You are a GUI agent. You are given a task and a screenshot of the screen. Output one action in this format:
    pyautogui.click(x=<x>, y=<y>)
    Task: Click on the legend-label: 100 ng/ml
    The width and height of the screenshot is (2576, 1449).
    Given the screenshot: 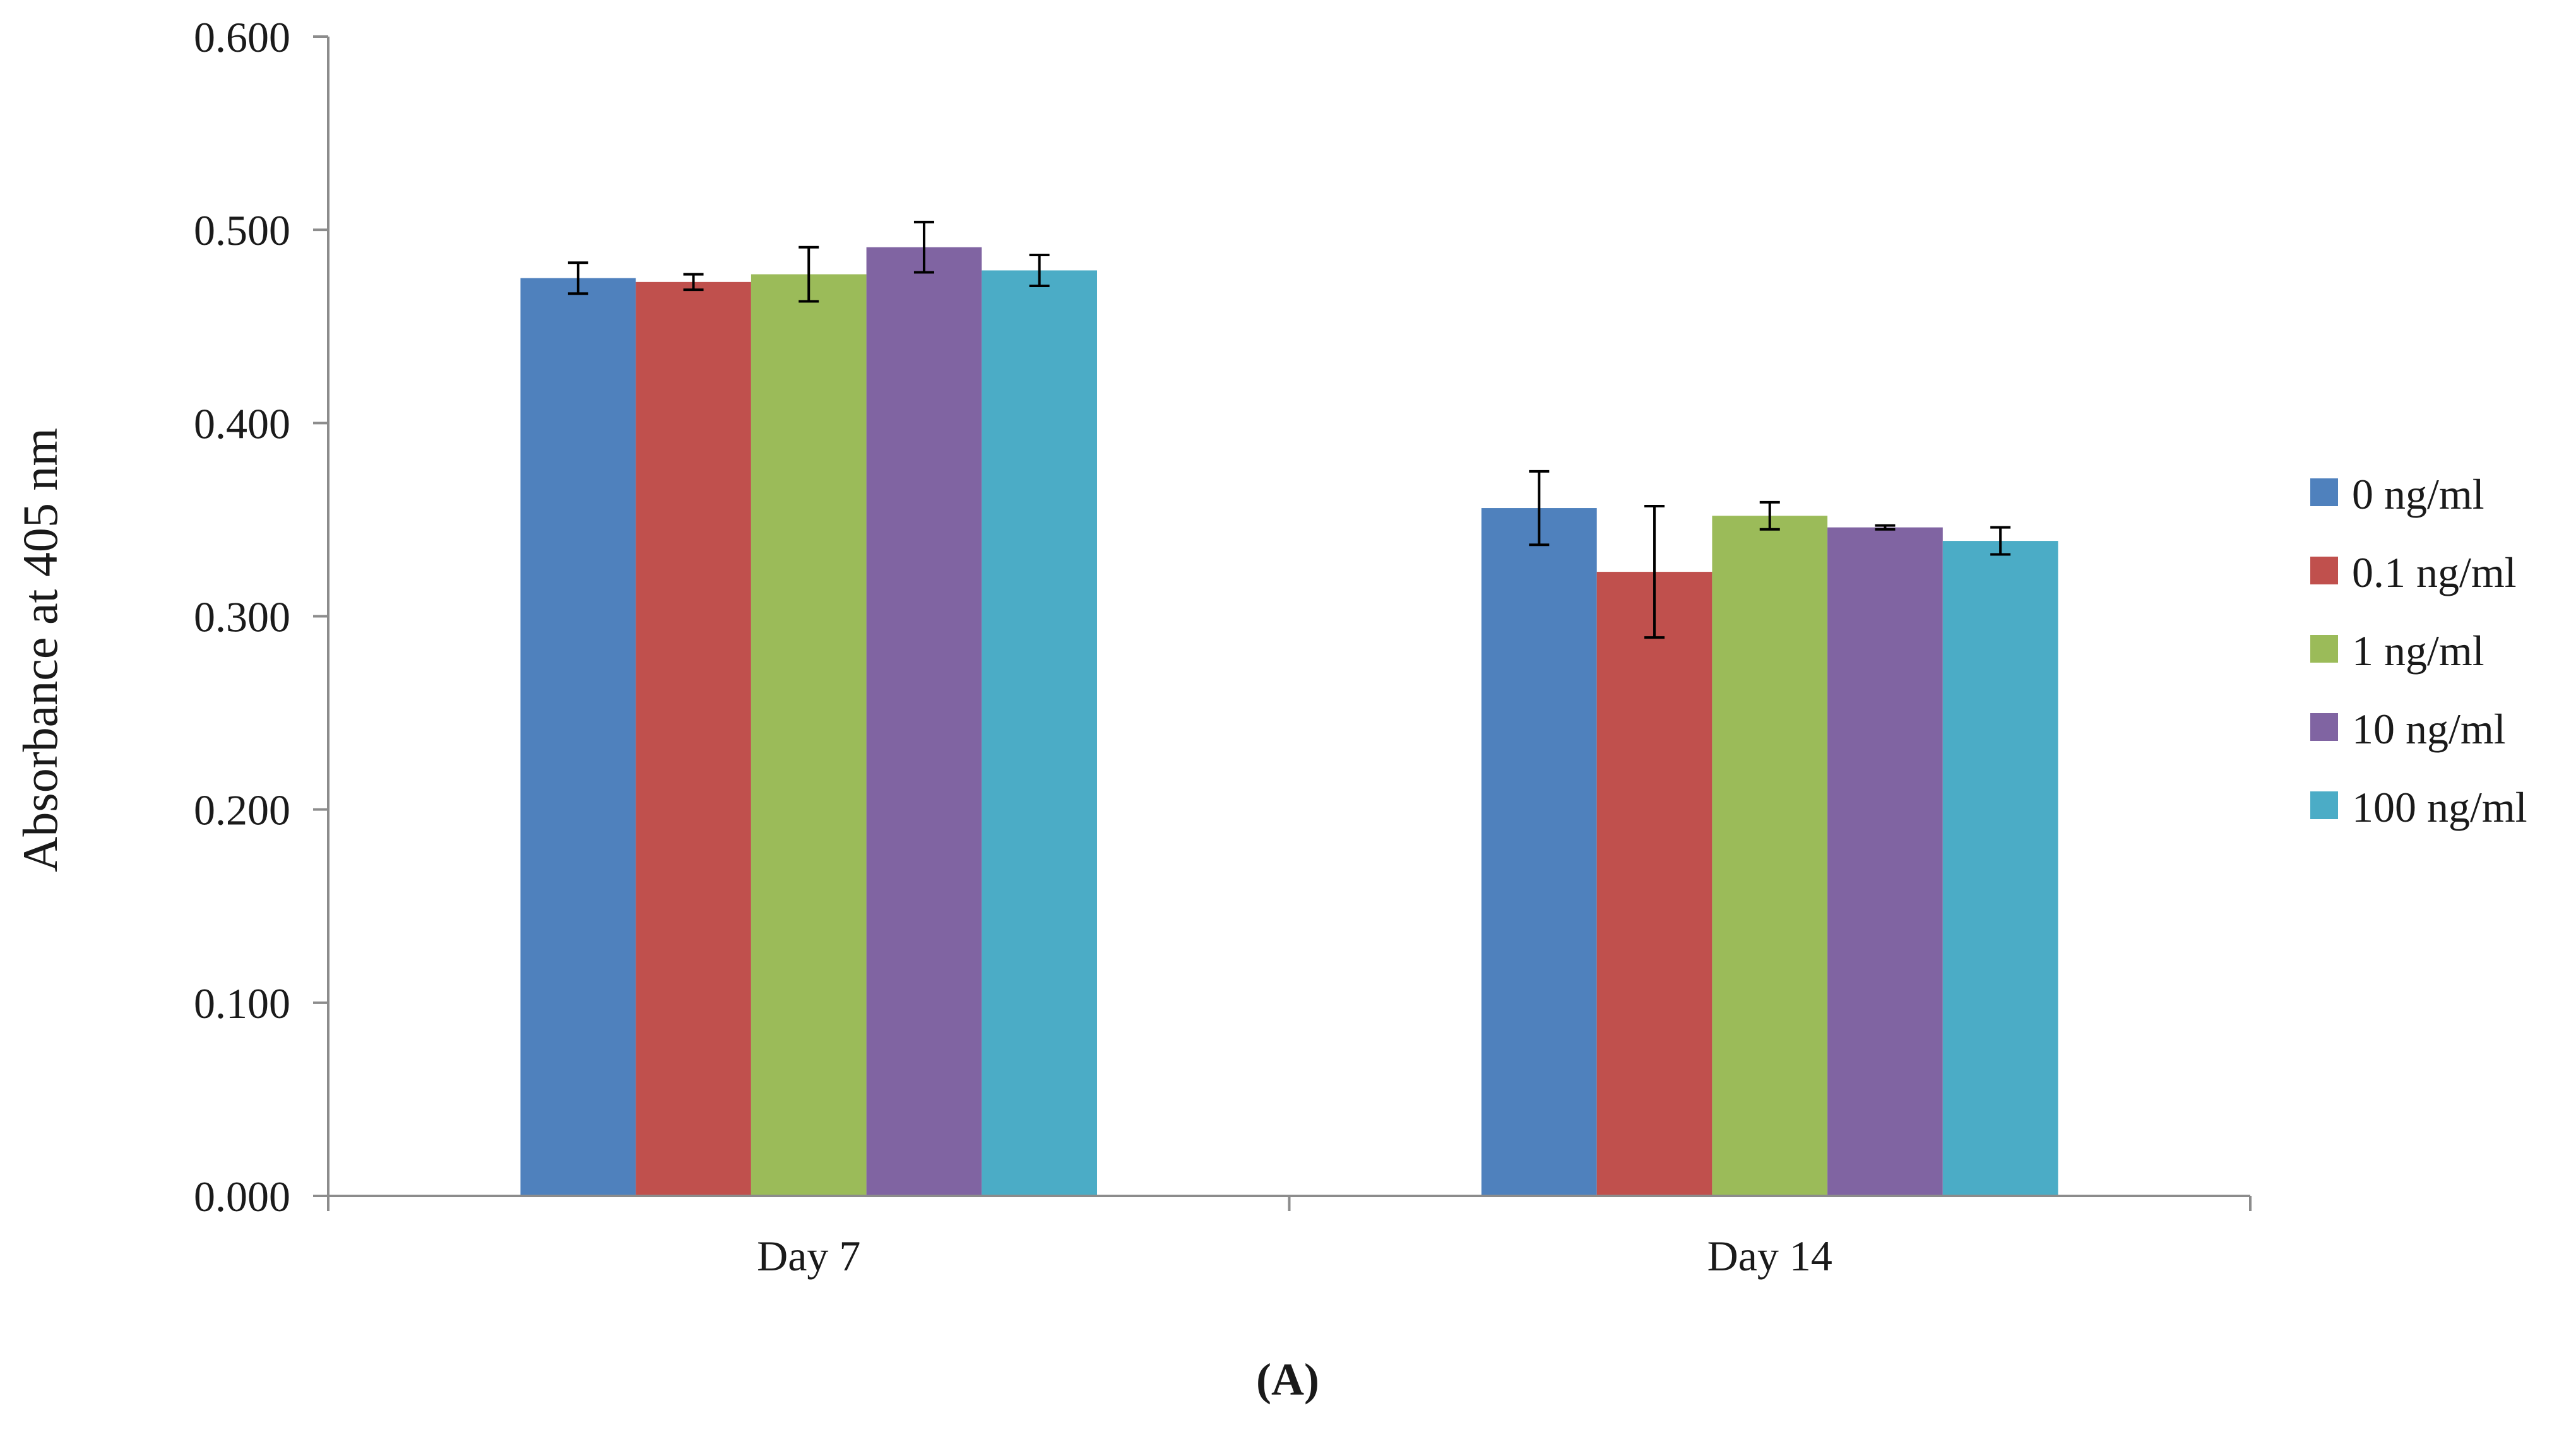 What is the action you would take?
    pyautogui.click(x=2440, y=807)
    